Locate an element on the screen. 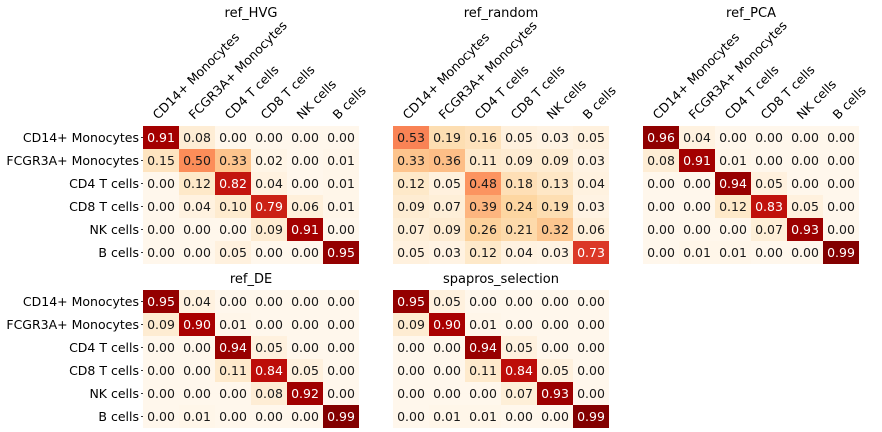  cell-value-label: 0.73 is located at coordinates (591, 252).